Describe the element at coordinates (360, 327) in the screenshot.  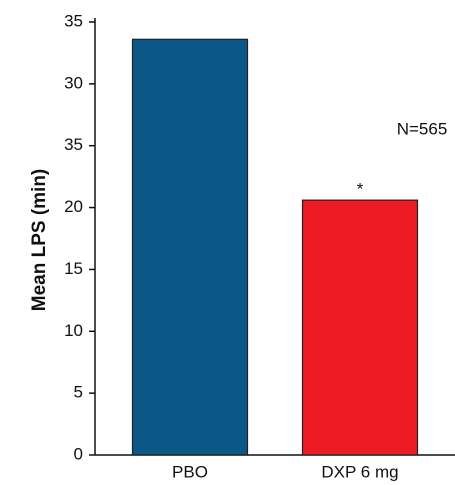
I see `bar` at that location.